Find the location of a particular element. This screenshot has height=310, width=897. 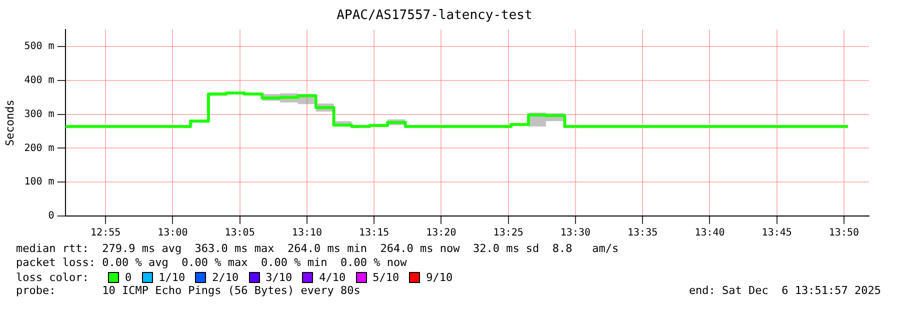

text: median rtt: 279.9 ms avg 363.0 ms max 264.0 ms min 264.0 ms now 32.0 ms sd 8.8 am/s is located at coordinates (318, 249).